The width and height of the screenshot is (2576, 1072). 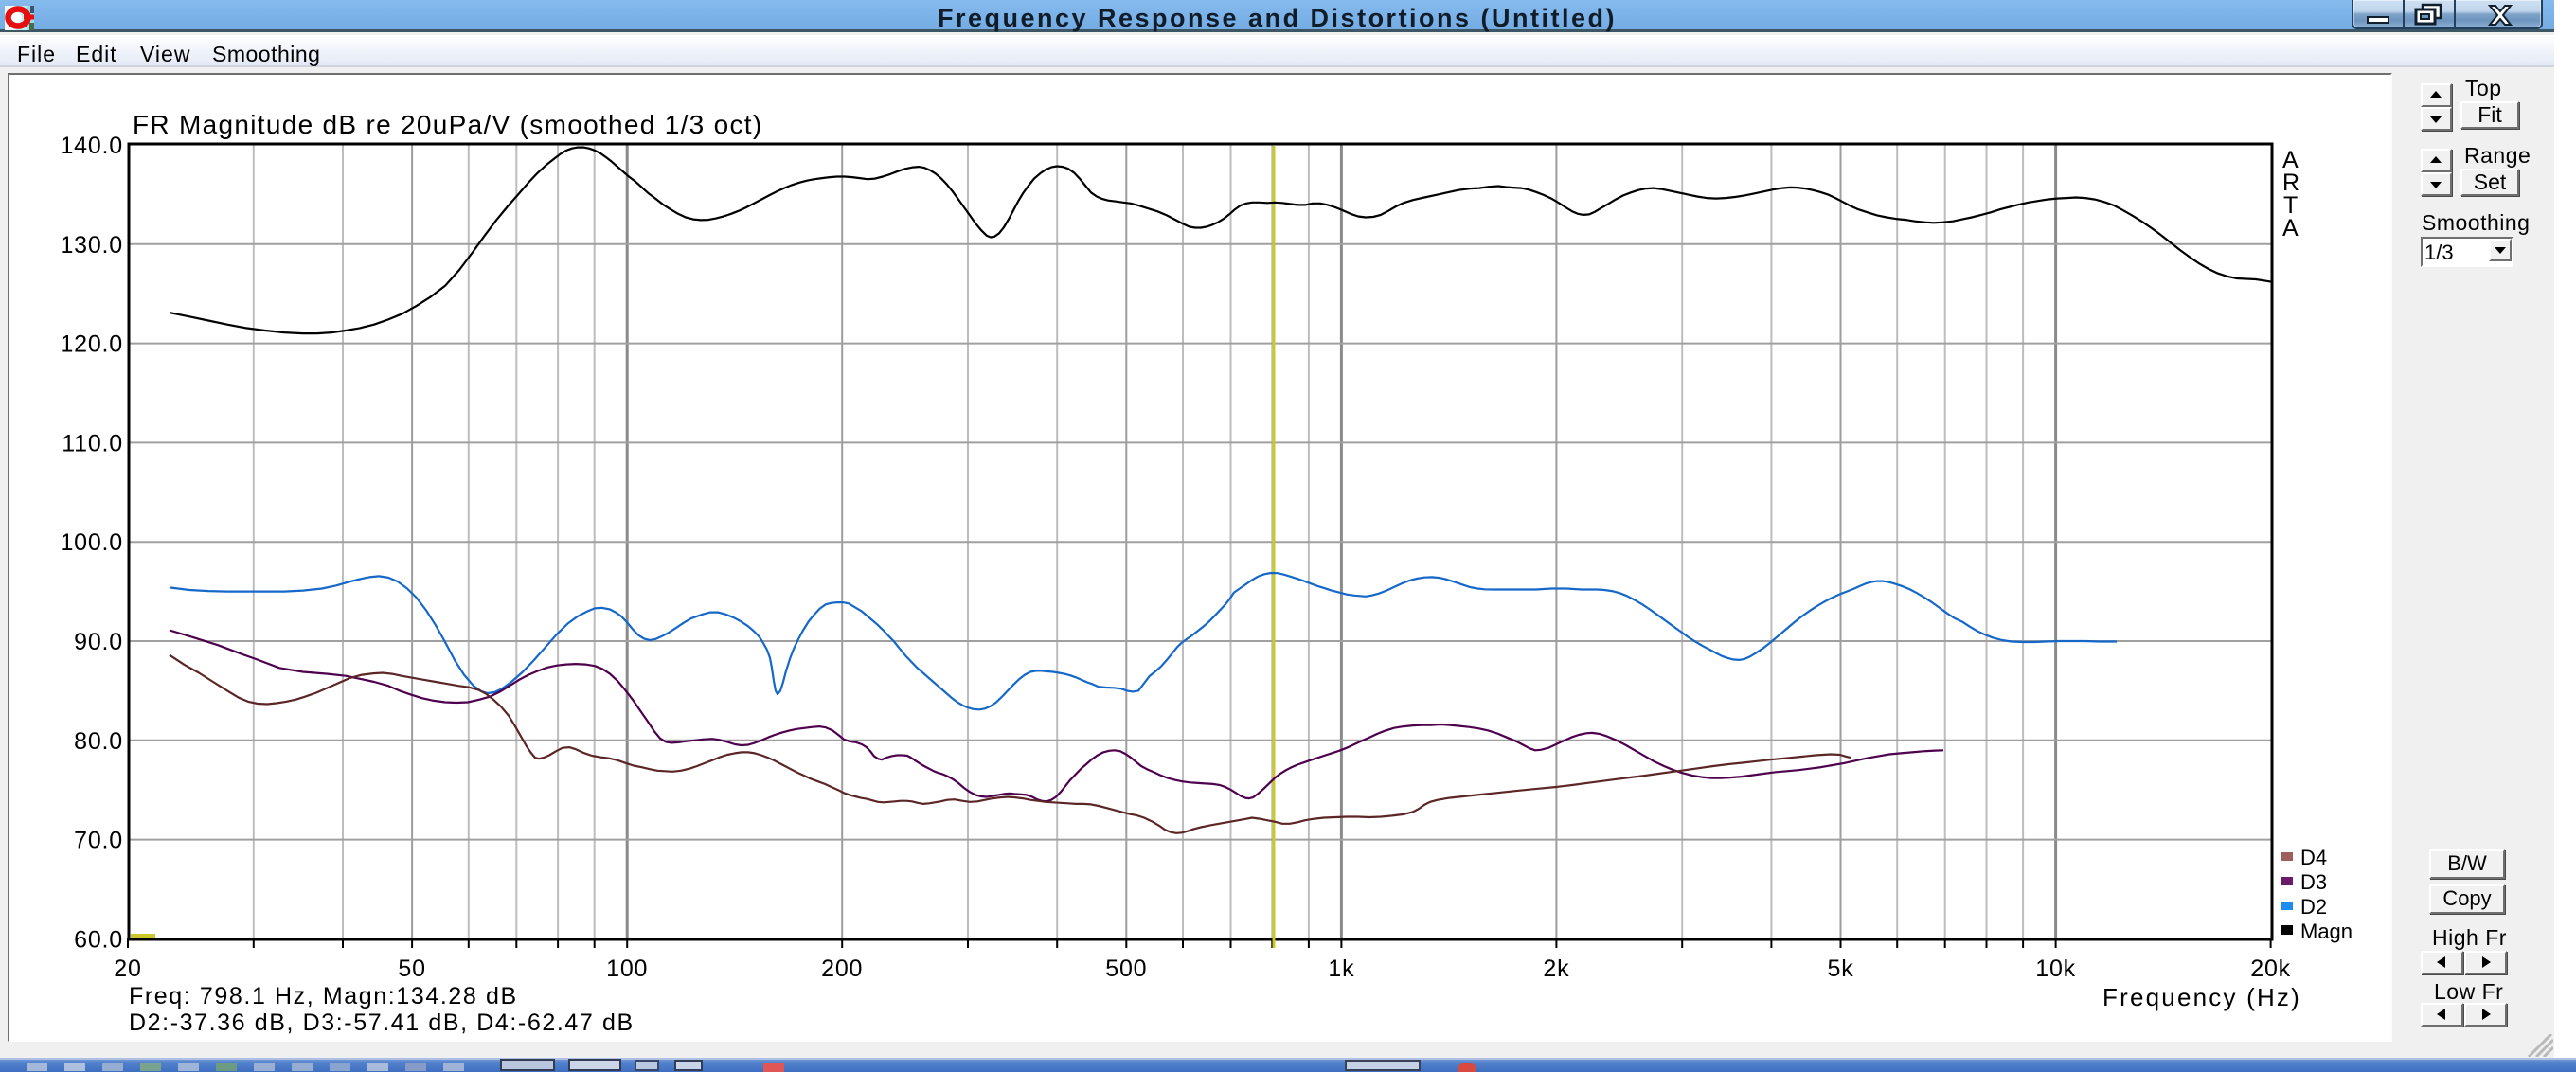 I want to click on svg-text: 60.0, so click(x=98, y=940).